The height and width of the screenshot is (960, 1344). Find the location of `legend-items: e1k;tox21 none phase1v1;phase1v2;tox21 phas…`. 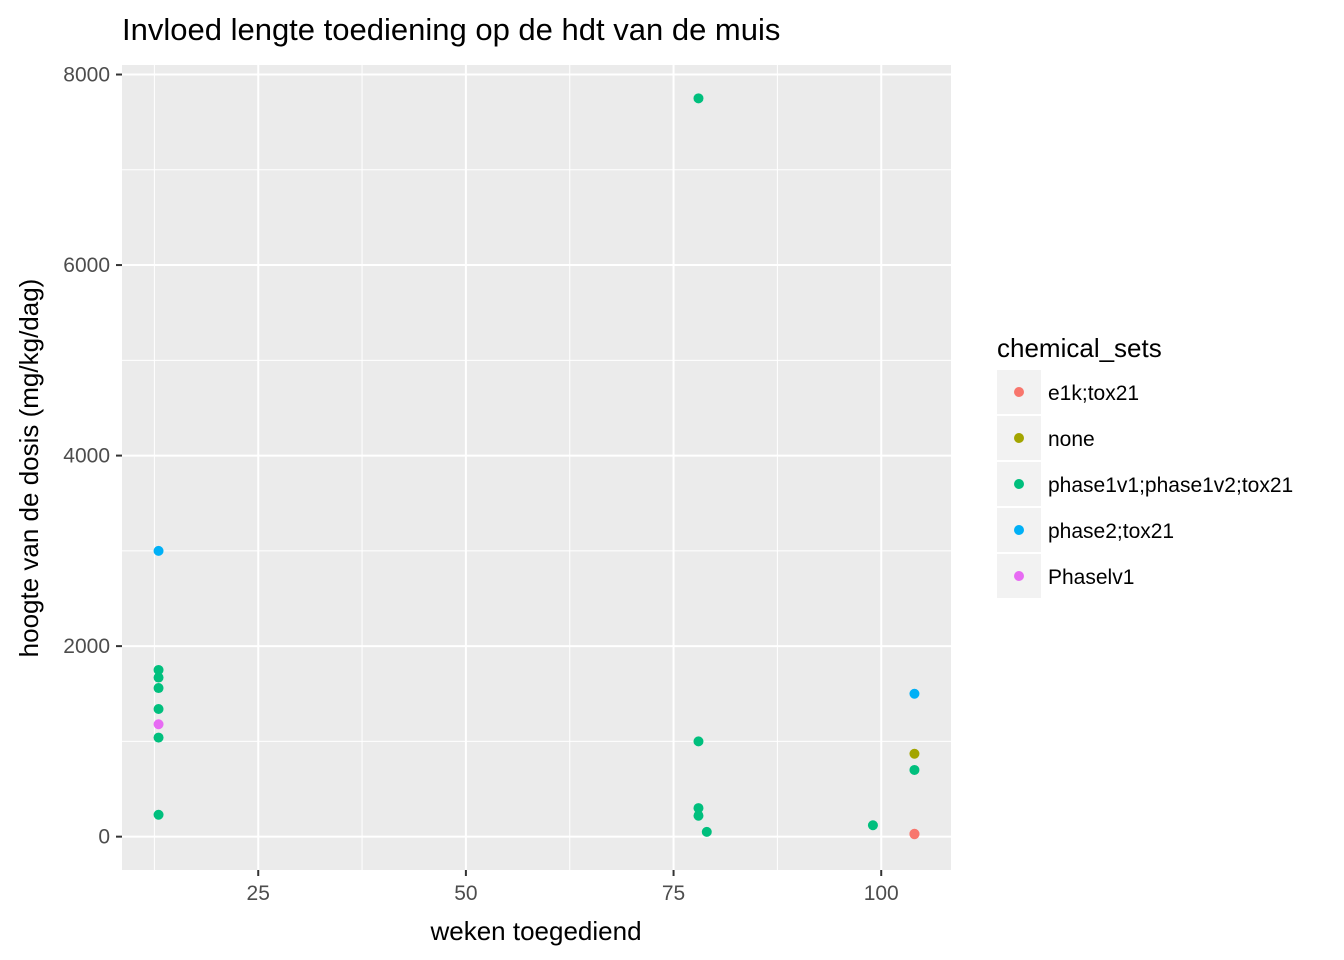

legend-items: e1k;tox21 none phase1v1;phase1v2;tox21 phas… is located at coordinates (1145, 484).